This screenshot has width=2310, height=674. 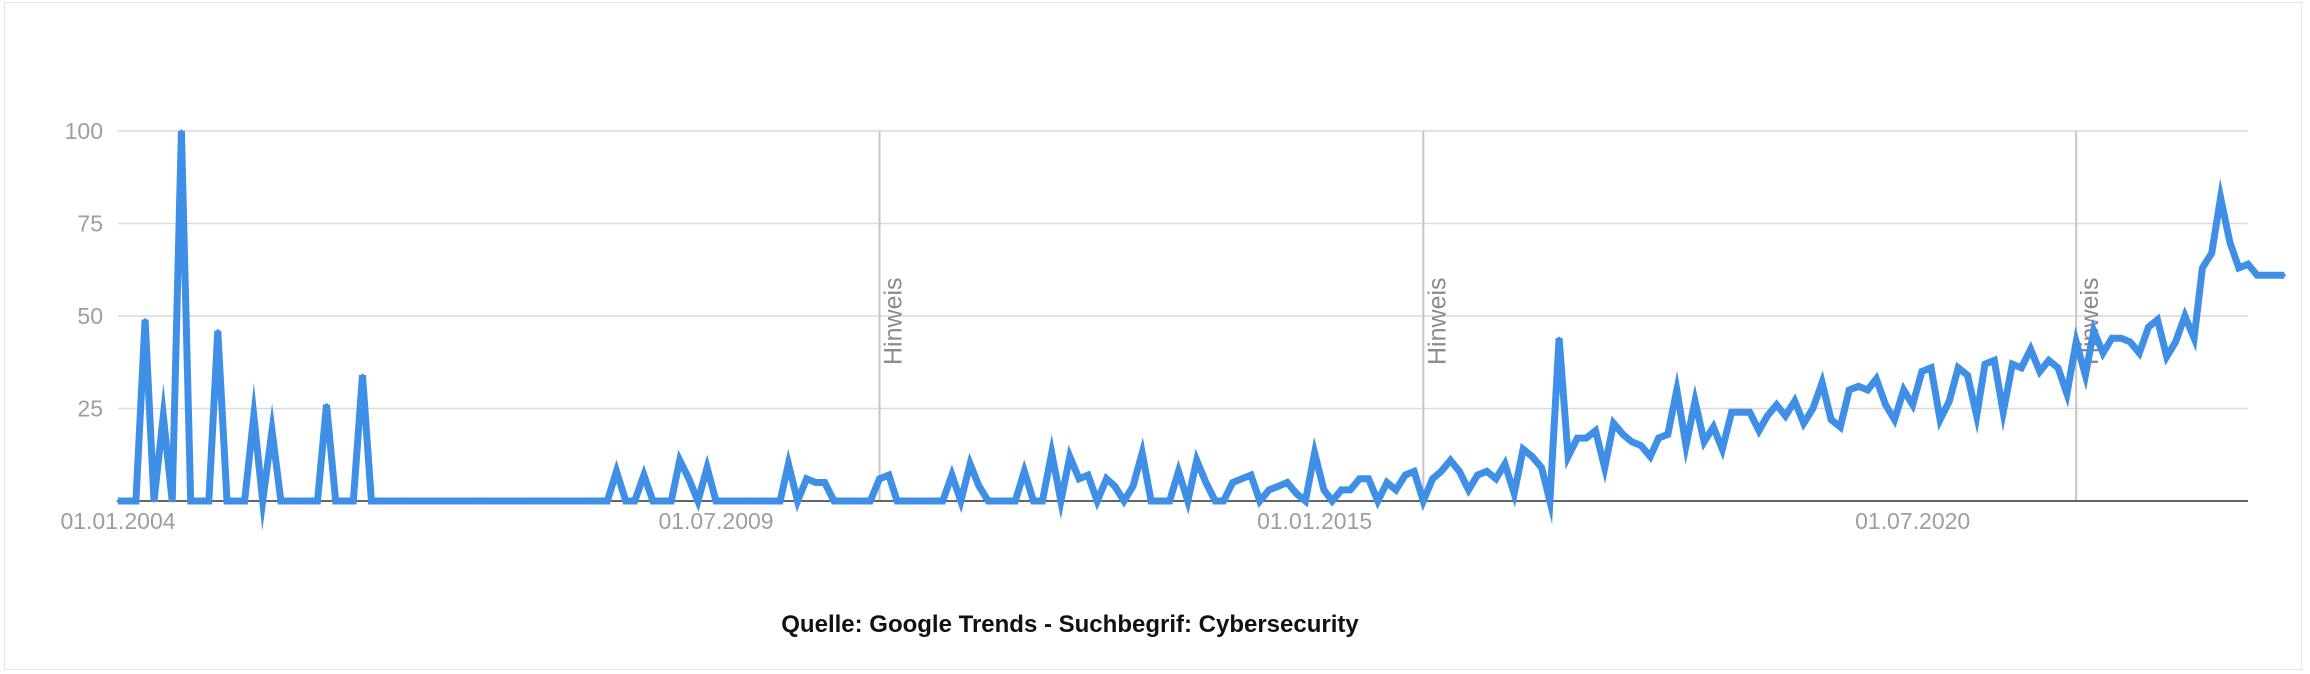 I want to click on y-tick-label-25: 25, so click(x=90, y=409).